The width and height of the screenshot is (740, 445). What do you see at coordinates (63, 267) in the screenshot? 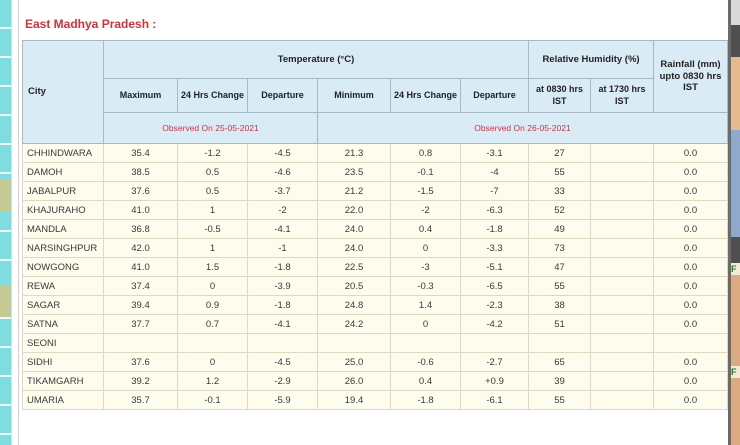
I see `city-cell: NOWGONG` at bounding box center [63, 267].